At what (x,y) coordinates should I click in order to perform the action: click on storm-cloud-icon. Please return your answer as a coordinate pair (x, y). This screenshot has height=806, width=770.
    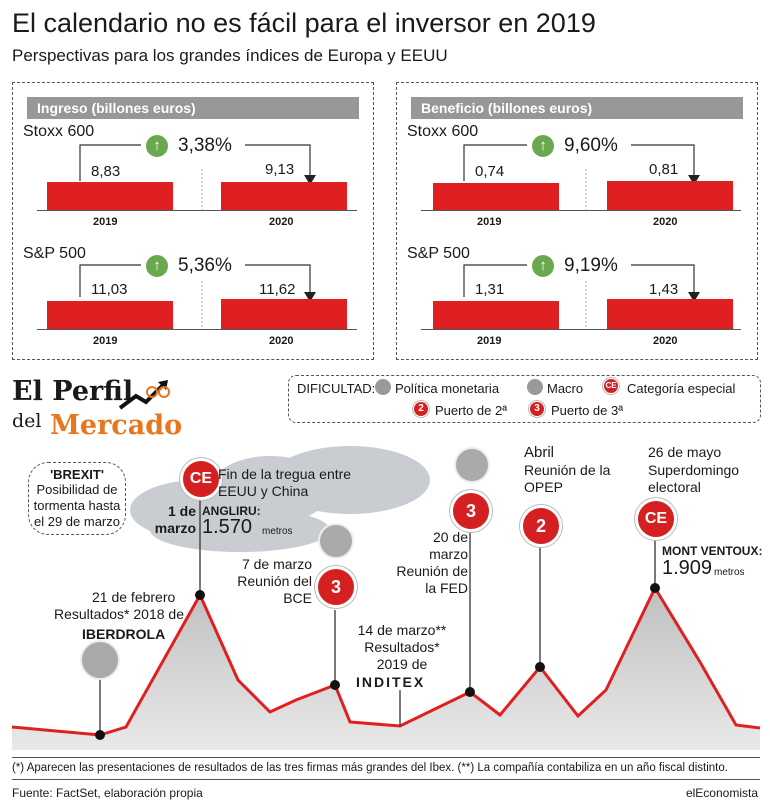
    Looking at the image, I should click on (280, 499).